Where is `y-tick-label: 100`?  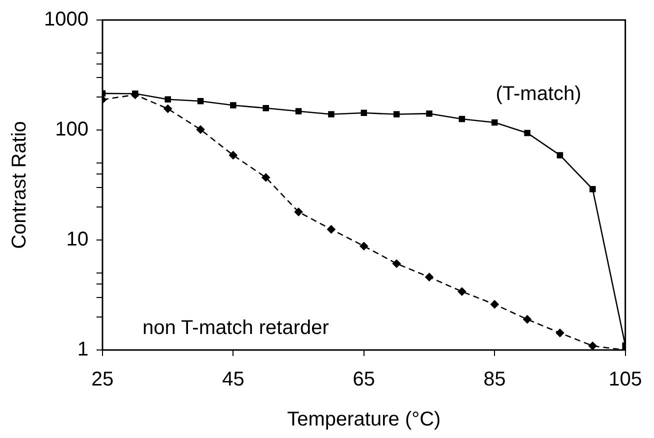
y-tick-label: 100 is located at coordinates (71, 129).